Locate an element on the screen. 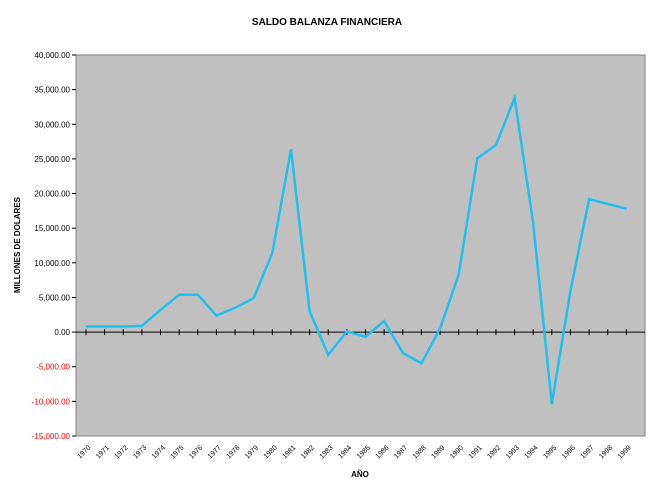 The height and width of the screenshot is (491, 654). y-tick-label: 0.00 is located at coordinates (62, 332).